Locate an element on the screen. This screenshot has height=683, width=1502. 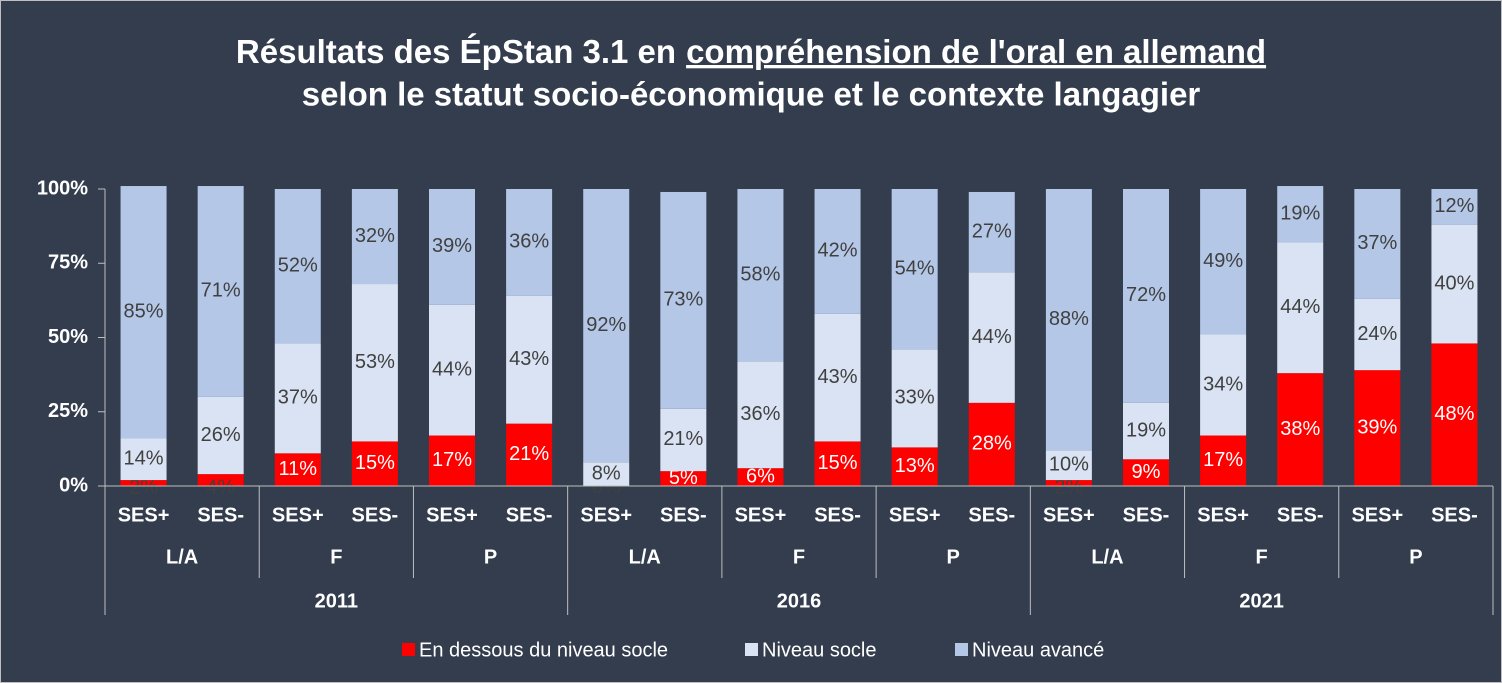
data-label: 32% is located at coordinates (375, 236).